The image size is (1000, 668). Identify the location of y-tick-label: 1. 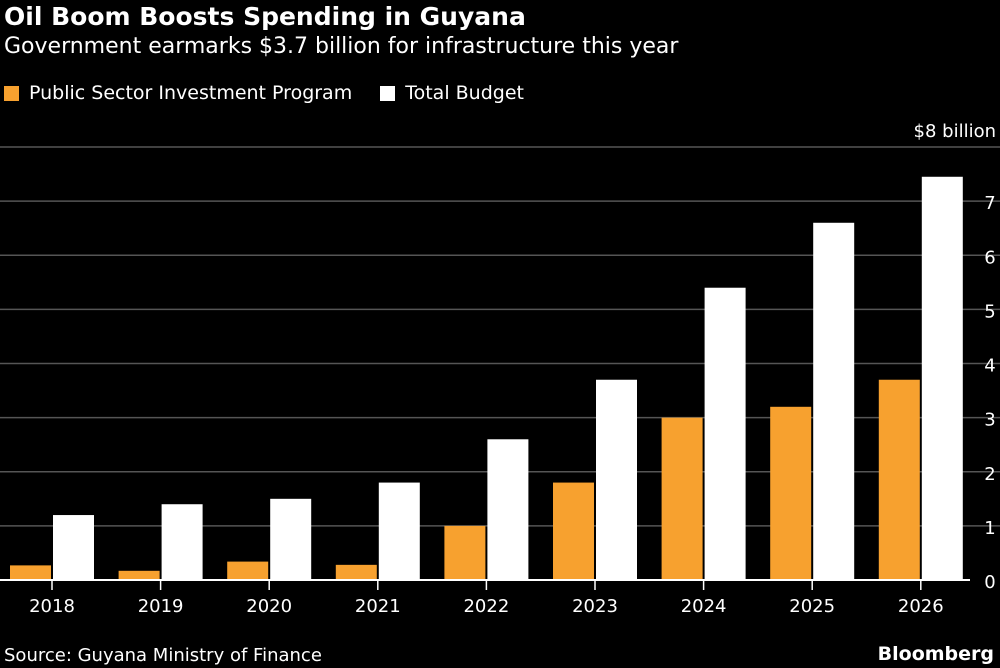
(989, 528).